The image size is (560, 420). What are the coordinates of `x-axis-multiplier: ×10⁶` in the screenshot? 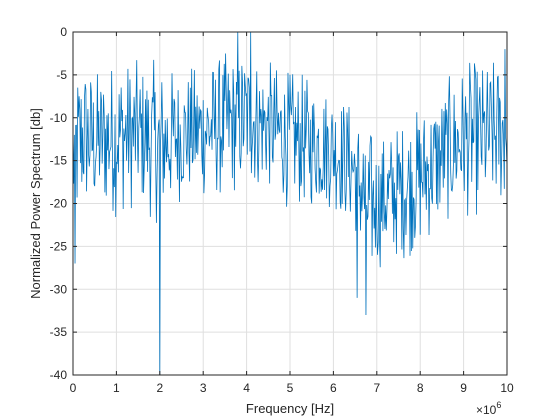 It's located at (488, 408).